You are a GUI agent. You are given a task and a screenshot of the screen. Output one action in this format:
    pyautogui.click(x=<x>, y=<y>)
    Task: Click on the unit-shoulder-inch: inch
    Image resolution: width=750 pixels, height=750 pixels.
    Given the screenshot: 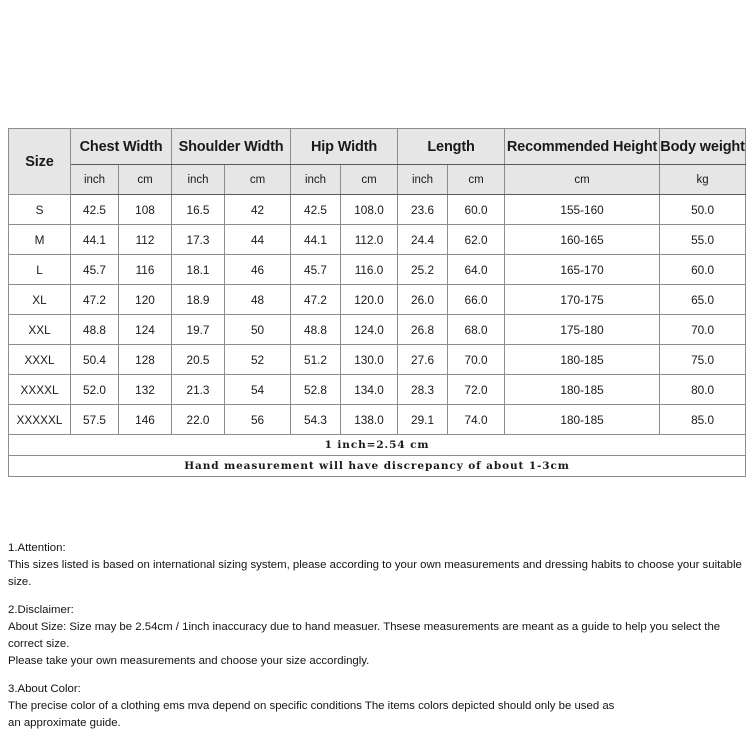 What is the action you would take?
    pyautogui.click(x=198, y=179)
    